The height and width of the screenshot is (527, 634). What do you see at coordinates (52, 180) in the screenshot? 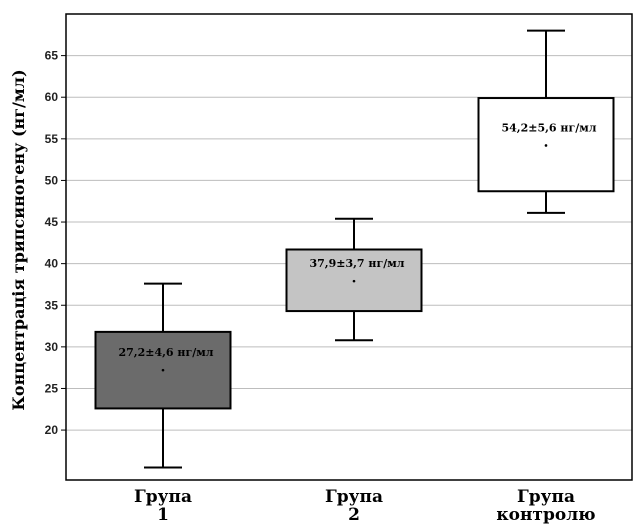
I see `y-tick-label-50: 50` at bounding box center [52, 180].